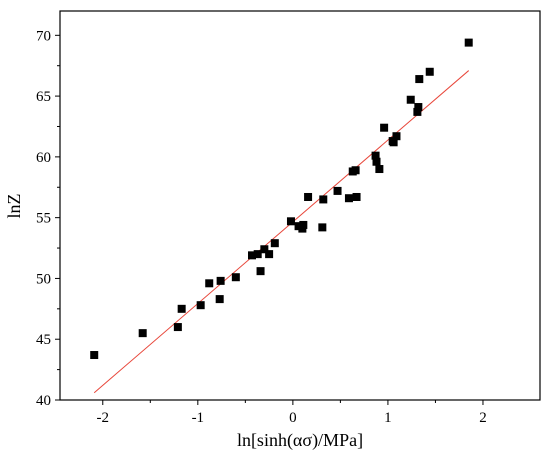 The image size is (550, 457). What do you see at coordinates (43, 340) in the screenshot?
I see `y-tick-label: 45` at bounding box center [43, 340].